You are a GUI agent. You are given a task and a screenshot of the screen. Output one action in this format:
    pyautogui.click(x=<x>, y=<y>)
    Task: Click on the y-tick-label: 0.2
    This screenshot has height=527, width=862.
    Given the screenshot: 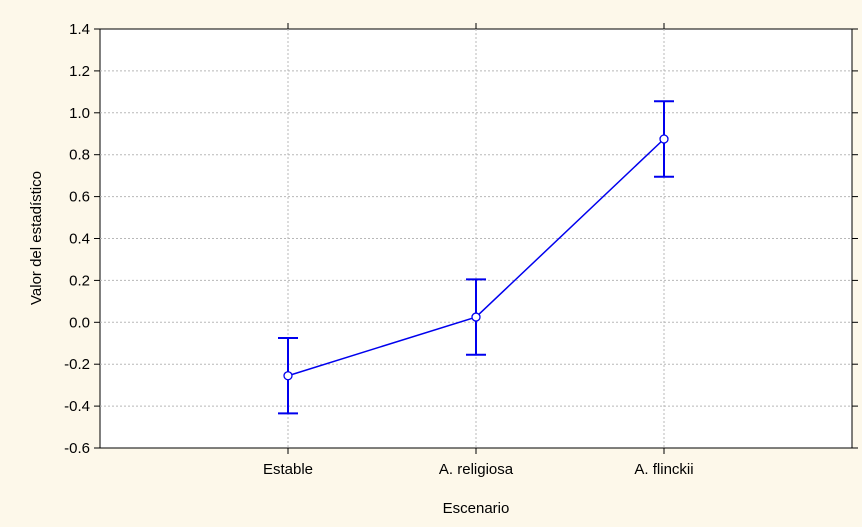 What is the action you would take?
    pyautogui.click(x=79, y=280)
    